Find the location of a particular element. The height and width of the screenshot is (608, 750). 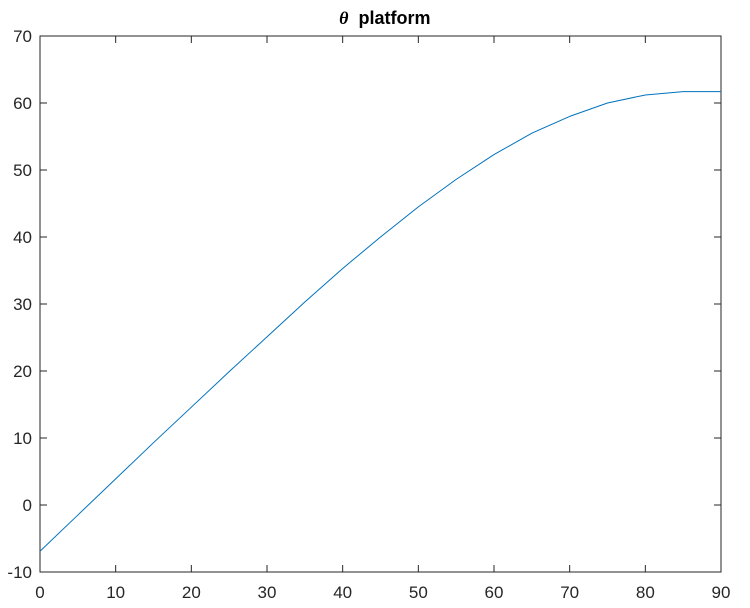

x-tick-label: 70 is located at coordinates (569, 592).